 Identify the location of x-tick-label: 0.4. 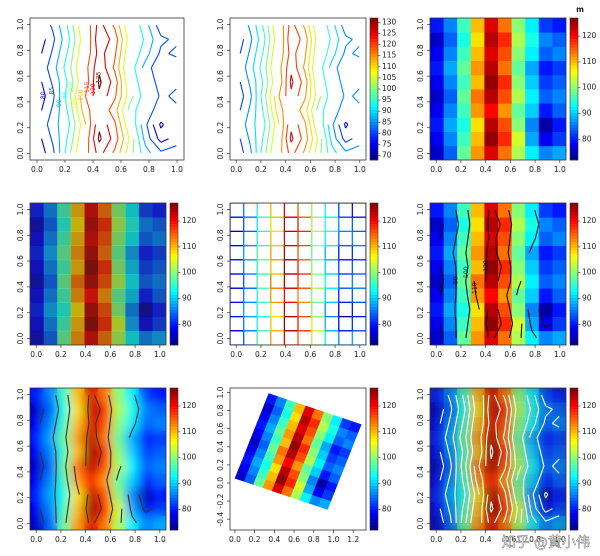
(86, 354).